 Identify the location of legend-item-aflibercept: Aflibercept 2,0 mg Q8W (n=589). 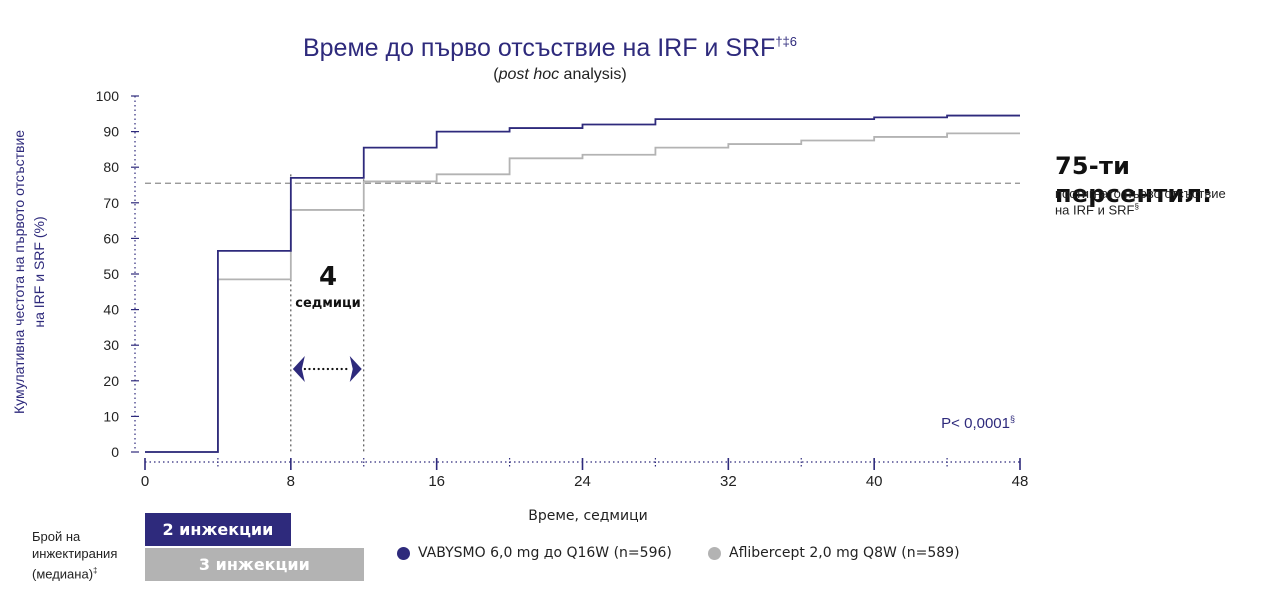
(834, 553).